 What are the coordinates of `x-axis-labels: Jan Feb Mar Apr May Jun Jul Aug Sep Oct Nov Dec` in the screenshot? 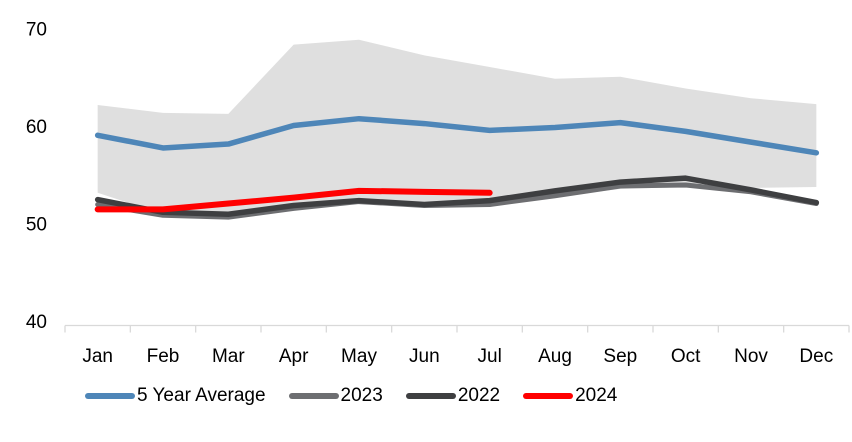 It's located at (457, 356).